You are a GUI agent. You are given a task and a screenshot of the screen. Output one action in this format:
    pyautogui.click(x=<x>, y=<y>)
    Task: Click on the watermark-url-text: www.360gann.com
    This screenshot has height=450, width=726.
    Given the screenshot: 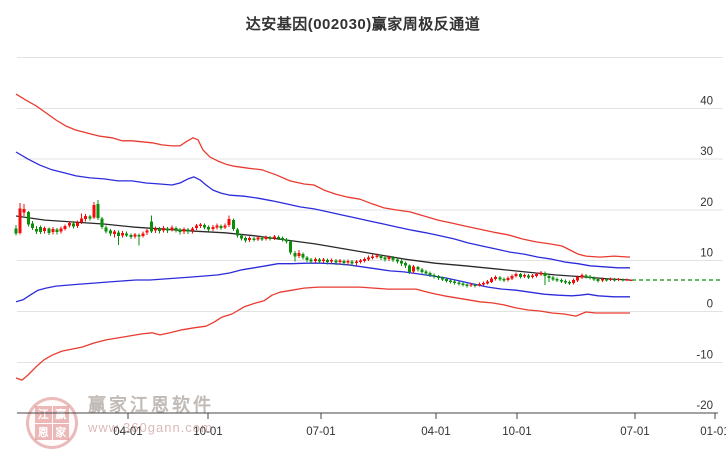 What is the action you would take?
    pyautogui.click(x=150, y=427)
    